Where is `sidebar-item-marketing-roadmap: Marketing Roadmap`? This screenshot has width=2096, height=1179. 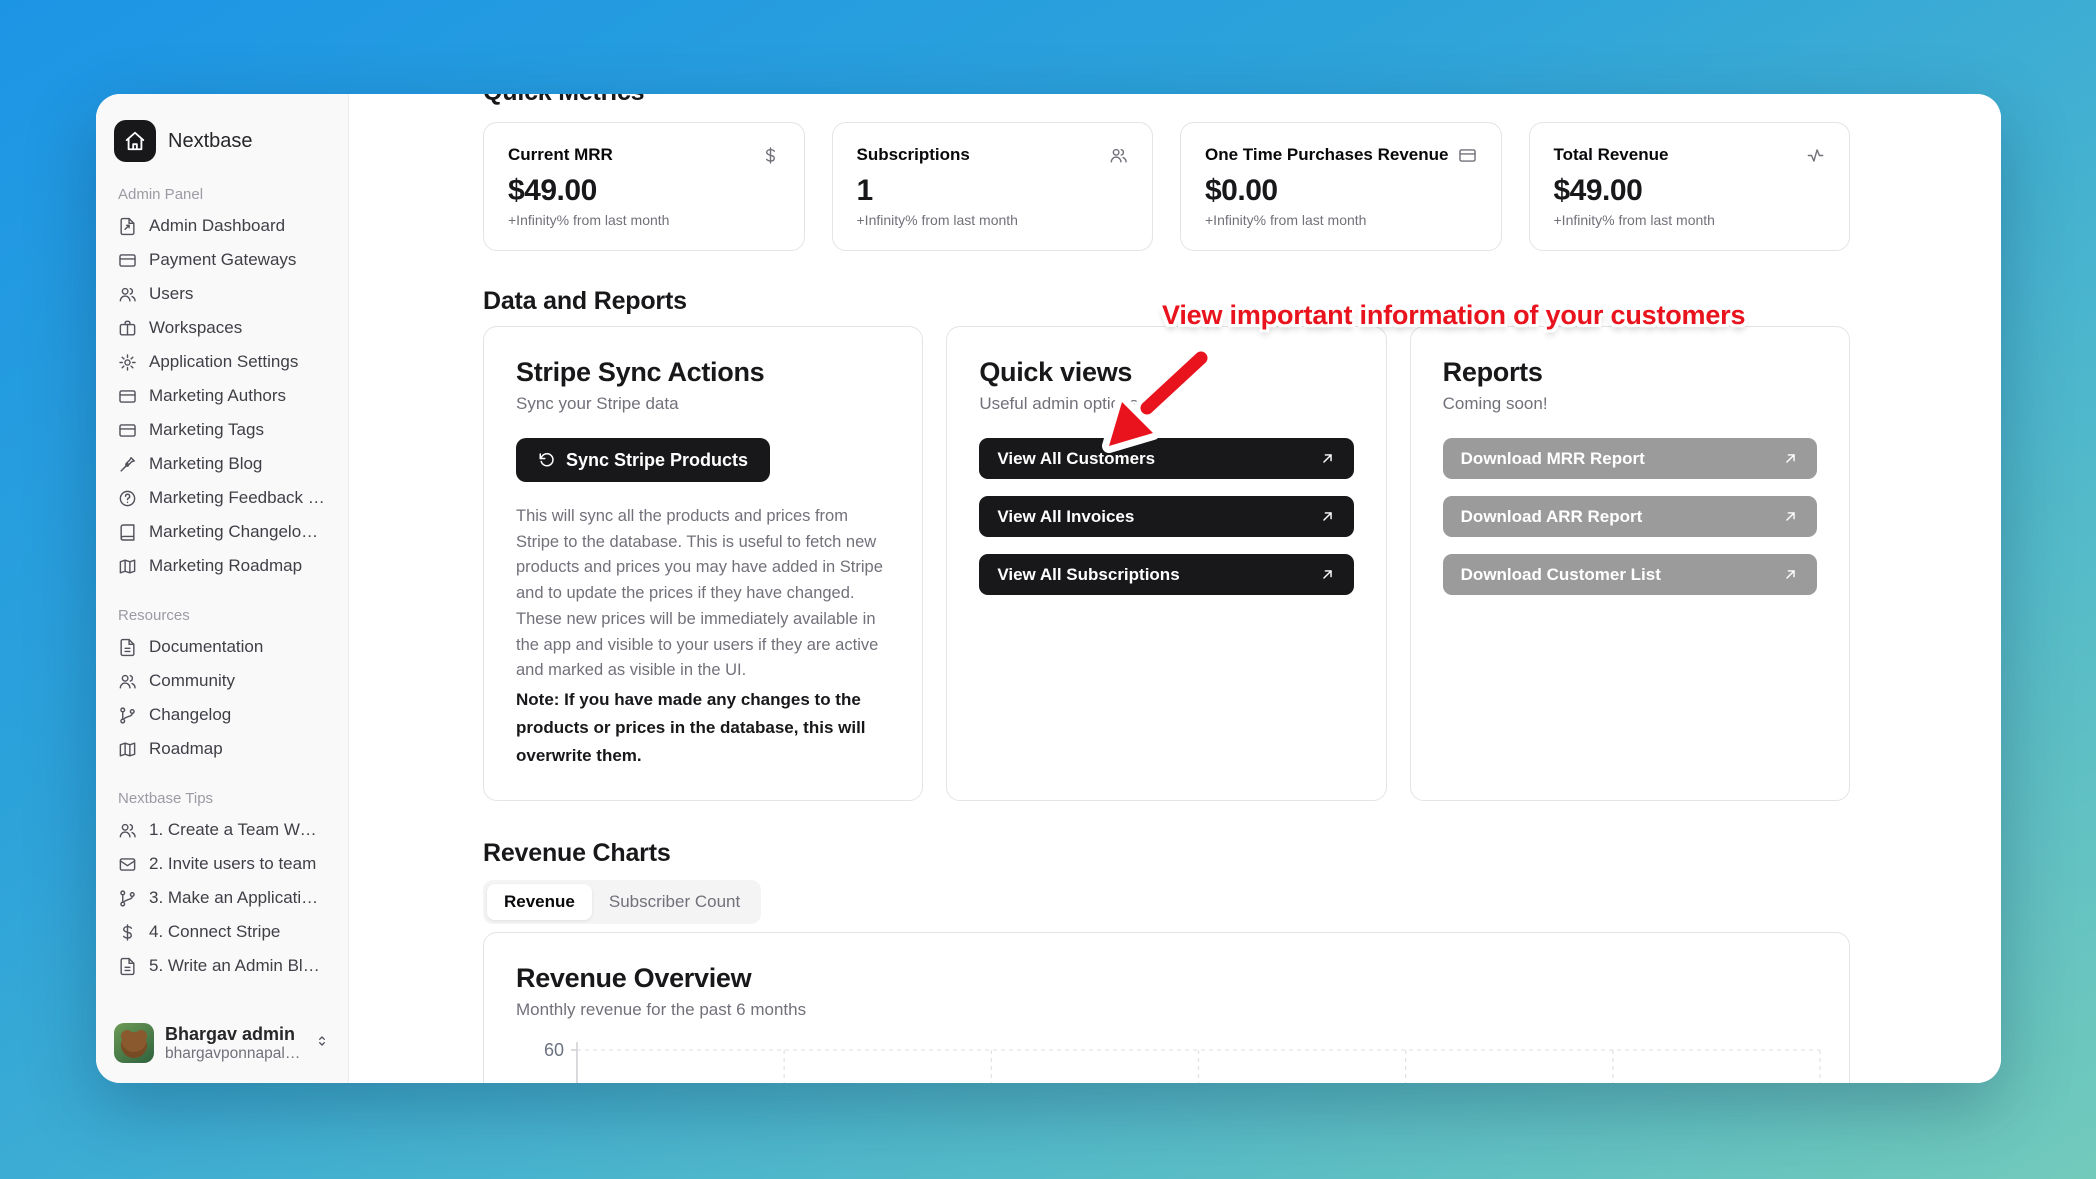
sidebar-item-marketing-roadmap: Marketing Roadmap is located at coordinates (222, 566).